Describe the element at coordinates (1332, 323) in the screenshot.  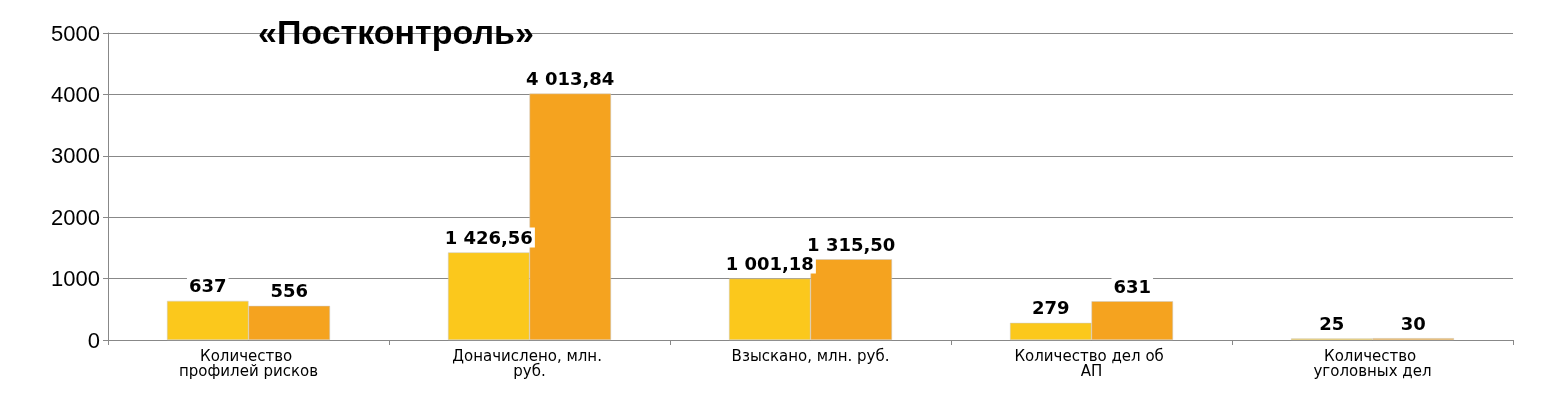
I see `data-label: 25` at that location.